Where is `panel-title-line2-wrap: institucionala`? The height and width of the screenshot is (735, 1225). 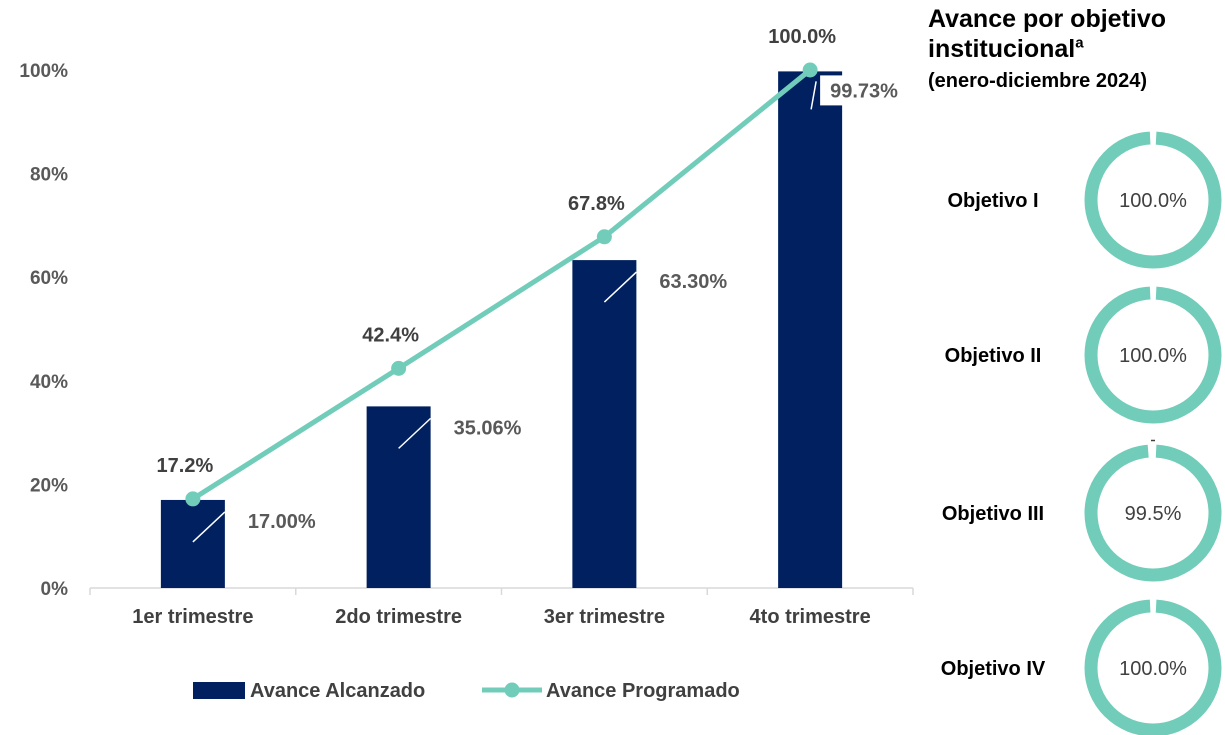
panel-title-line2-wrap: institucionala is located at coordinates (1073, 49).